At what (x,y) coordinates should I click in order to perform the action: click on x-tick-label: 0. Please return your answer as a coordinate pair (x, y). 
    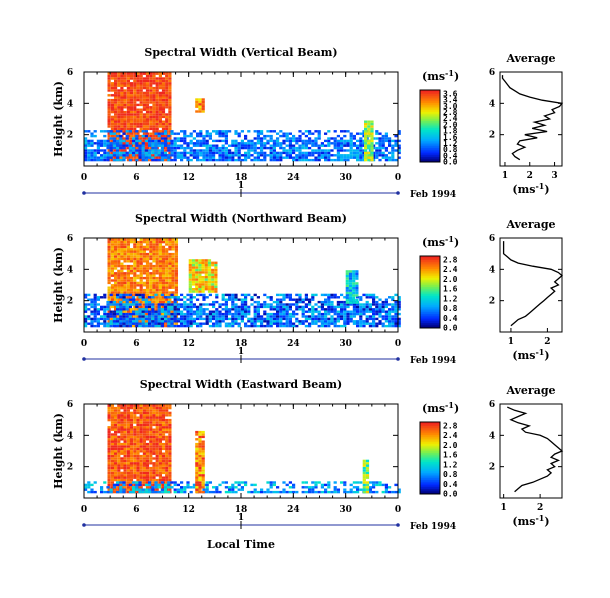
    Looking at the image, I should click on (84, 178).